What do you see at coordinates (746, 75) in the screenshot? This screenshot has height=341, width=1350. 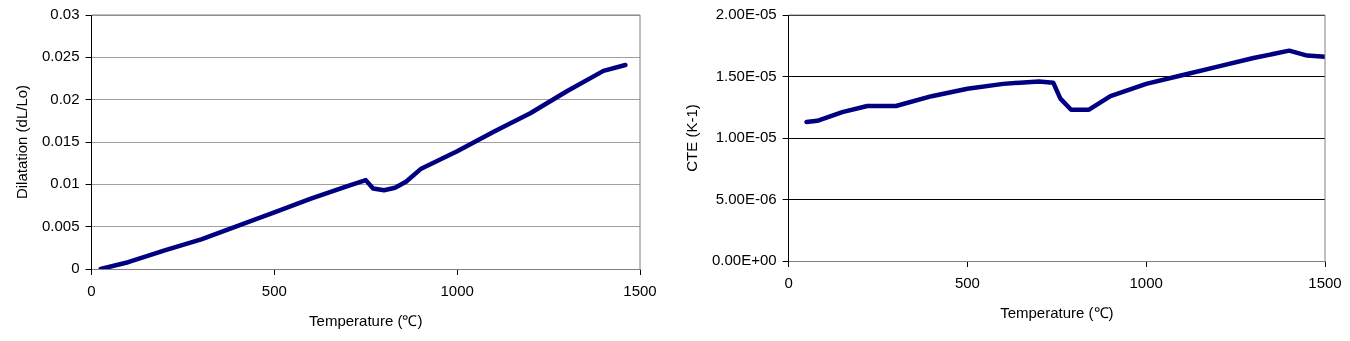 I see `y-tick-label: 1.50E-05` at bounding box center [746, 75].